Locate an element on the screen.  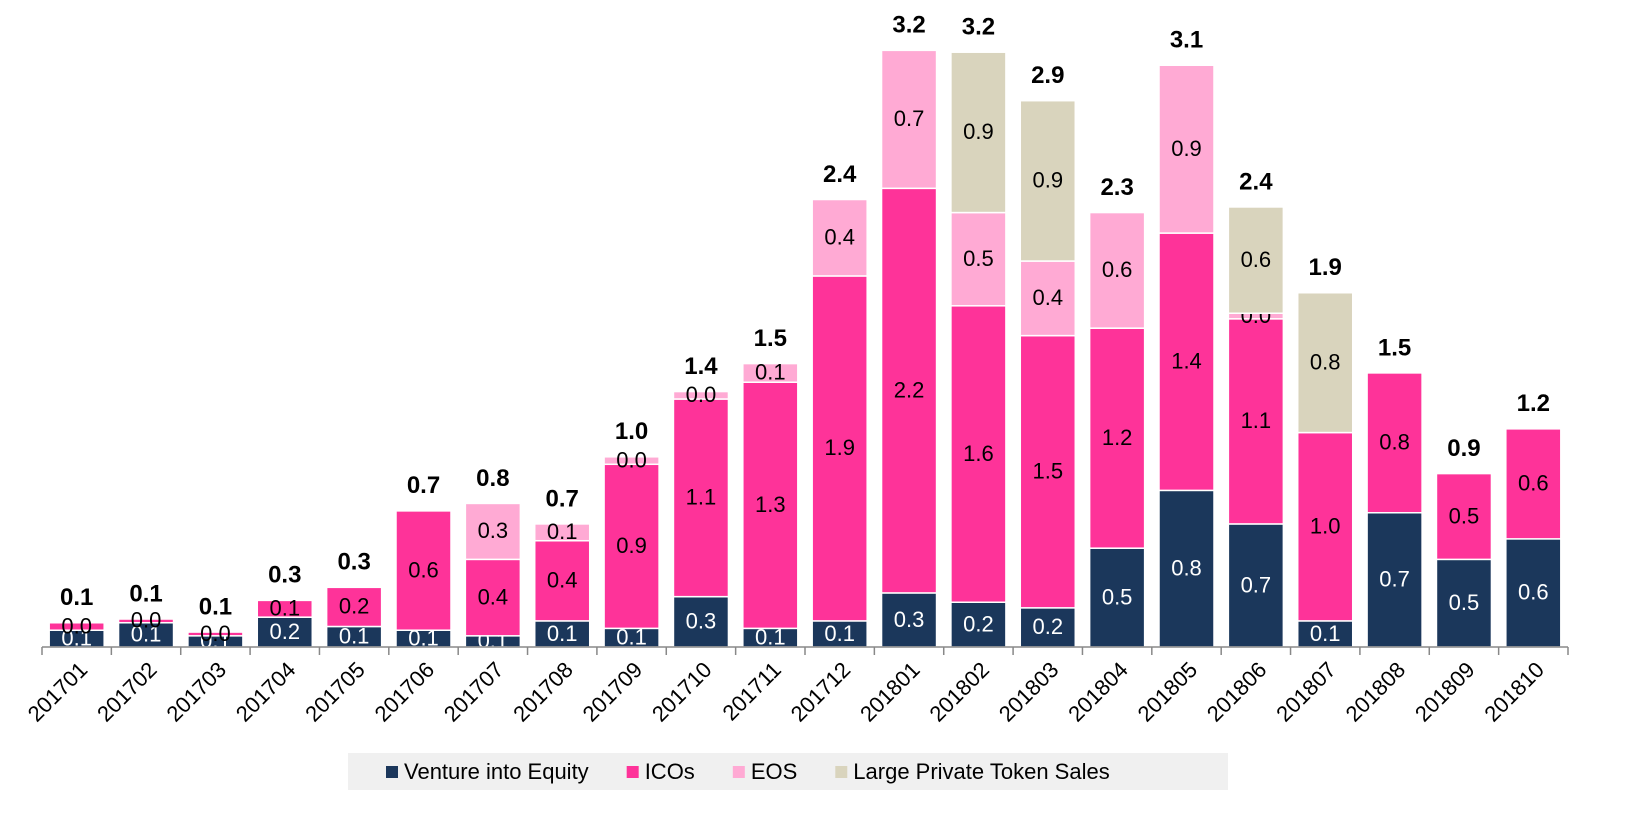
data-label: 1.2 is located at coordinates (1117, 437).